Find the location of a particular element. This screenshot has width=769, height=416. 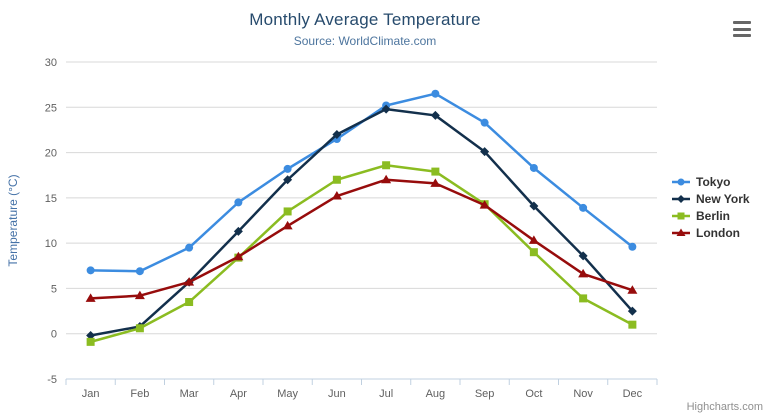

legend-item-berlin: Berlin is located at coordinates (710, 216).